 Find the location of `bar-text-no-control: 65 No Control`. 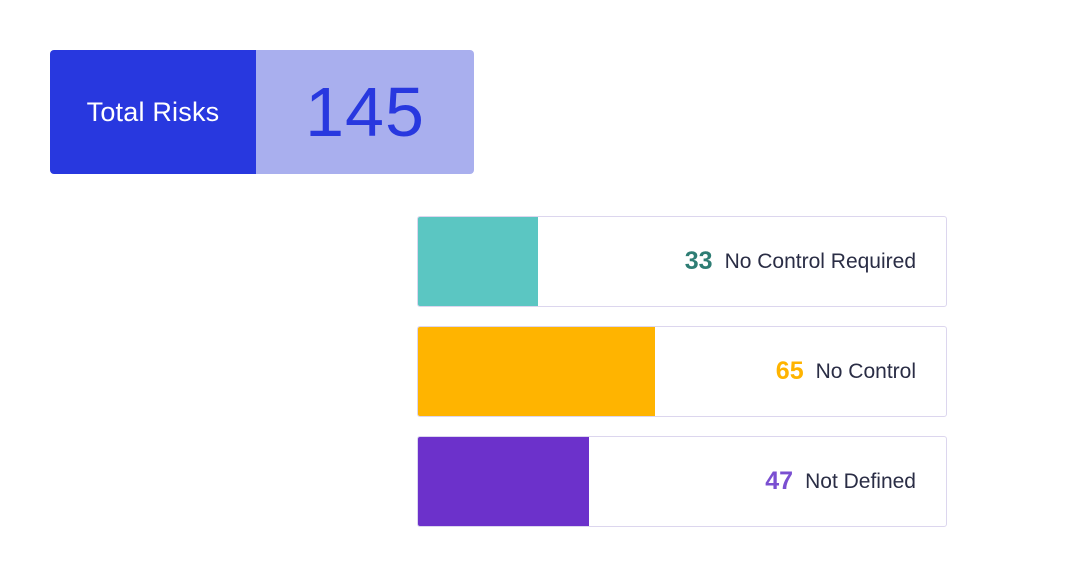

bar-text-no-control: 65 No Control is located at coordinates (846, 371).